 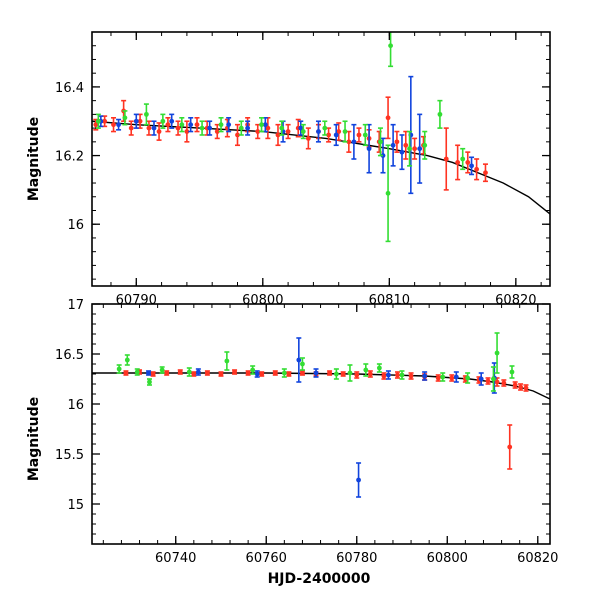 What do you see at coordinates (537, 558) in the screenshot?
I see `bottom-x-tick-label: 60820` at bounding box center [537, 558].